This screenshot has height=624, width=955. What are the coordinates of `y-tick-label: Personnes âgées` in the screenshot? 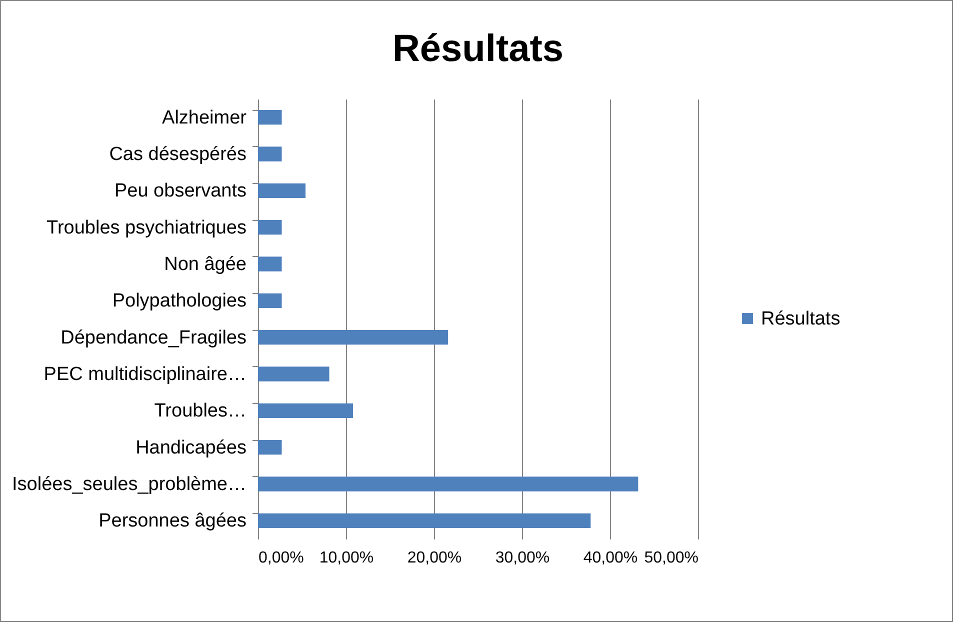 It's located at (172, 521).